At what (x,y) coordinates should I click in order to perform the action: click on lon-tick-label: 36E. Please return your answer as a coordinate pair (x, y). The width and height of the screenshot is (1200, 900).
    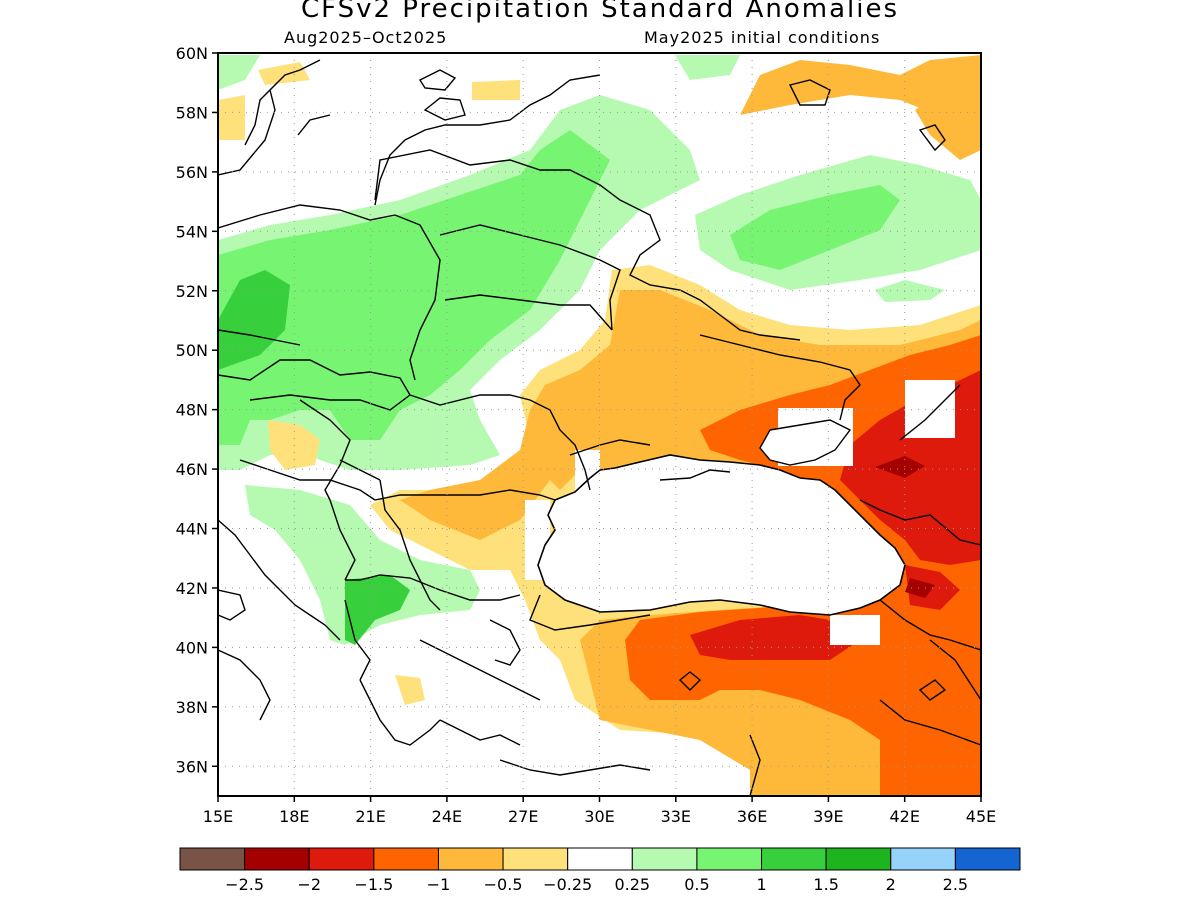
    Looking at the image, I should click on (752, 816).